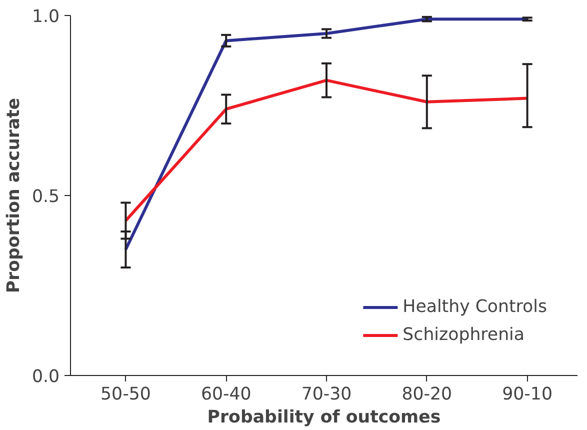 The image size is (587, 430). I want to click on y-tick-label: 0.0, so click(46, 377).